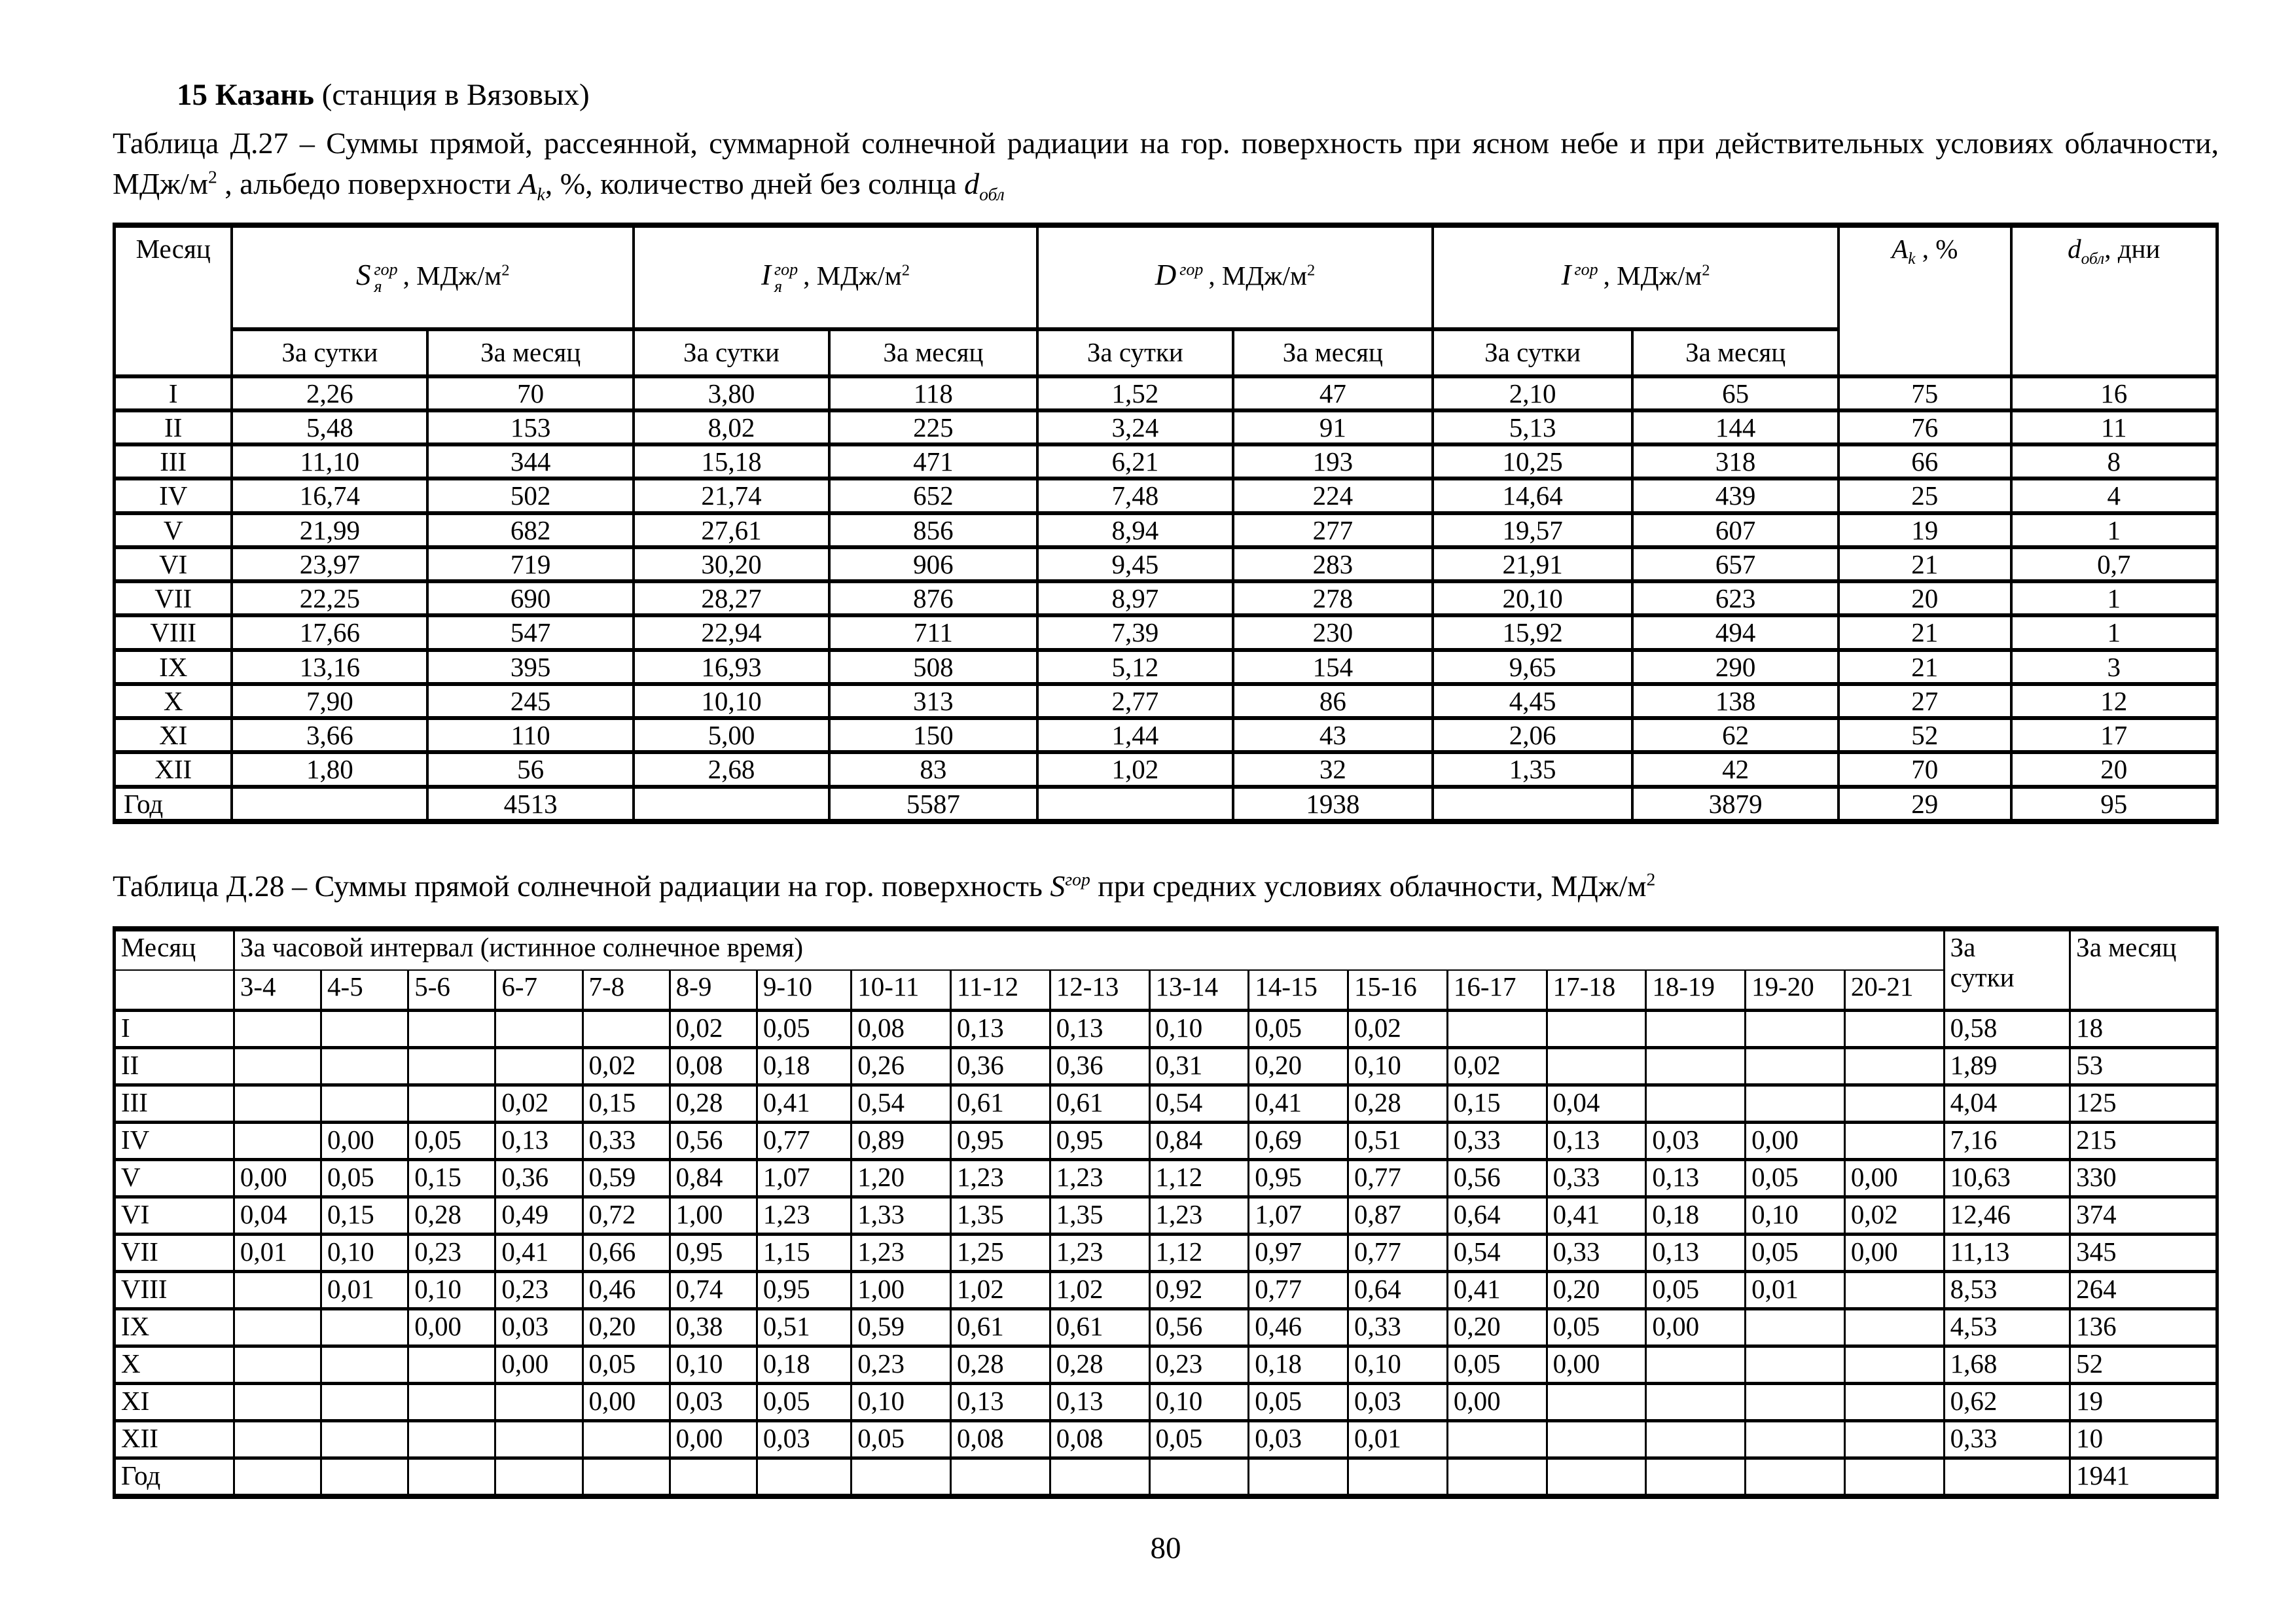  What do you see at coordinates (531, 427) in the screenshot?
I see `value-cell: 153` at bounding box center [531, 427].